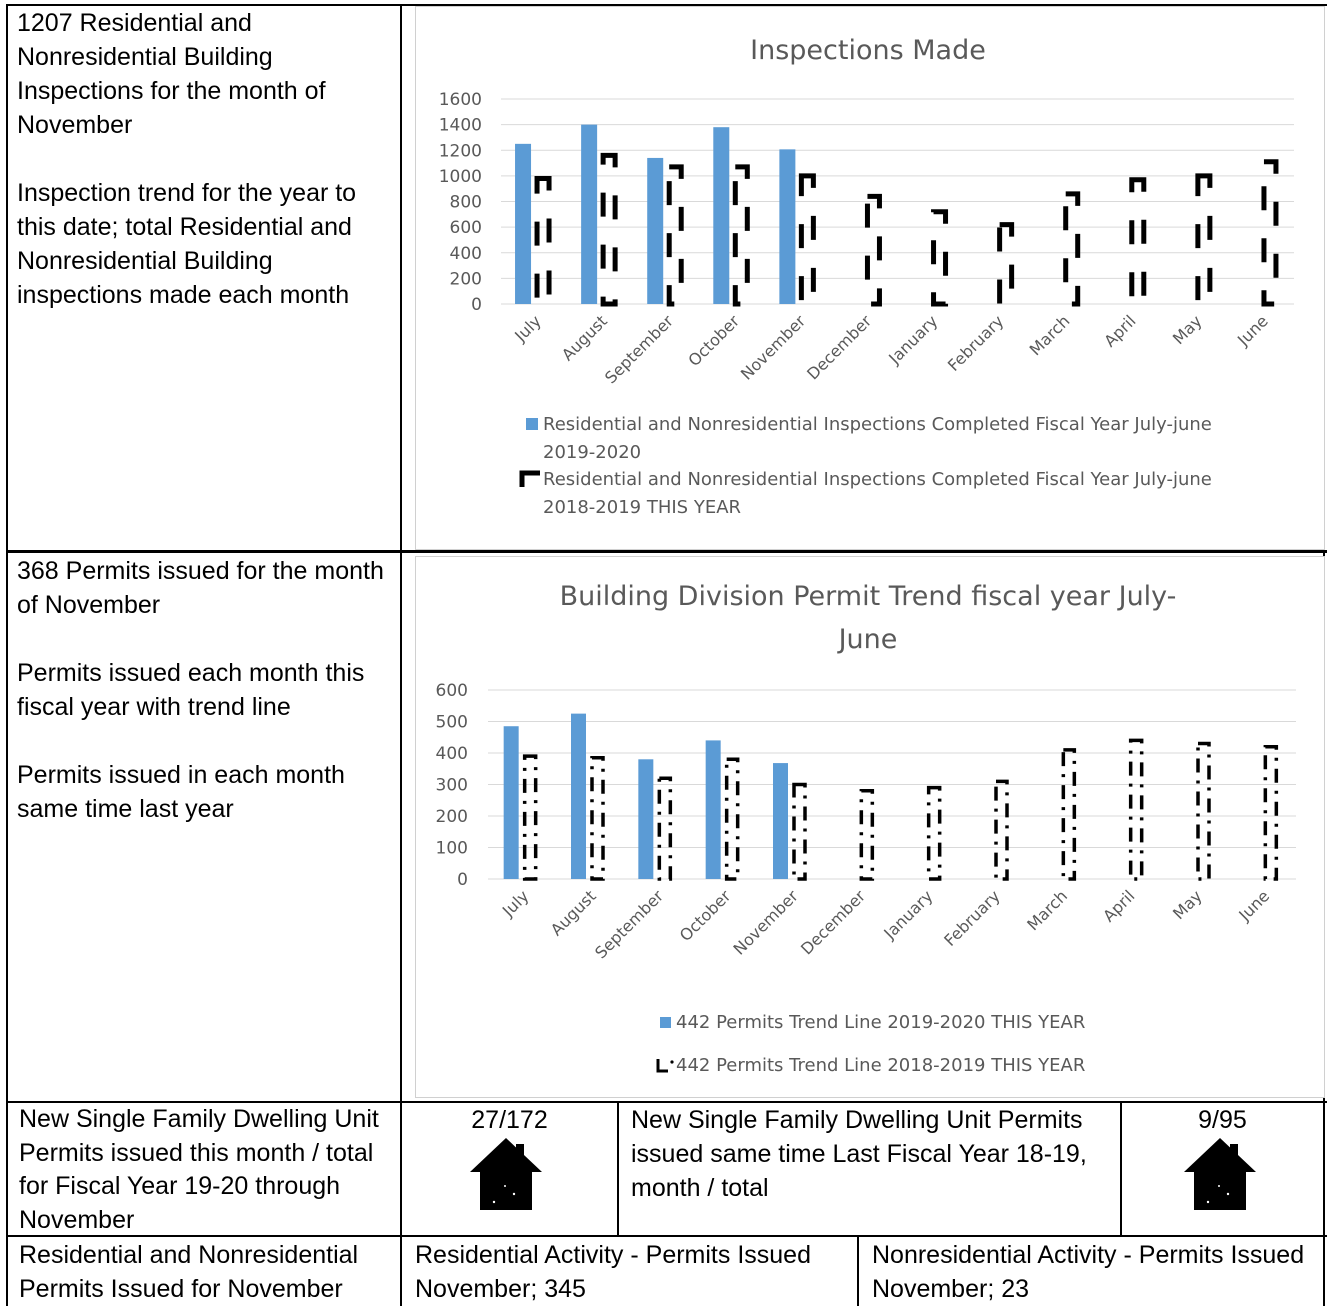 The image size is (1327, 1306). I want to click on table-divider-row3, so click(666, 1236).